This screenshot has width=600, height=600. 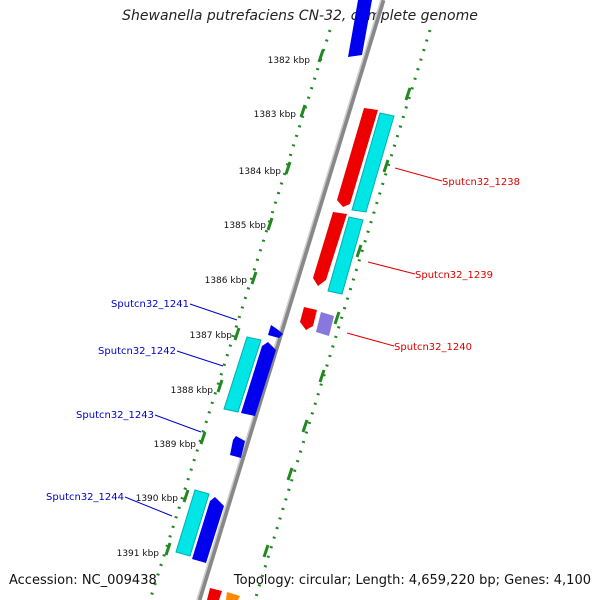 I want to click on tick-label: 1386 kbp, so click(x=226, y=281).